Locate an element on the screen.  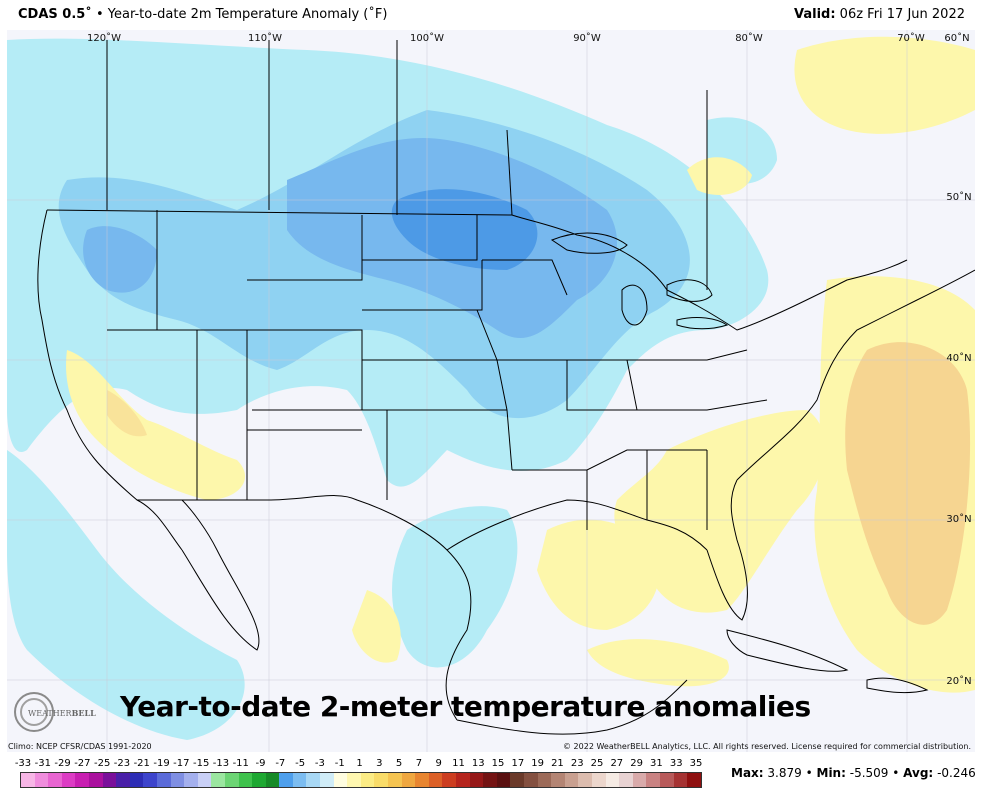
legend-tick-label: 33 is located at coordinates (676, 763).